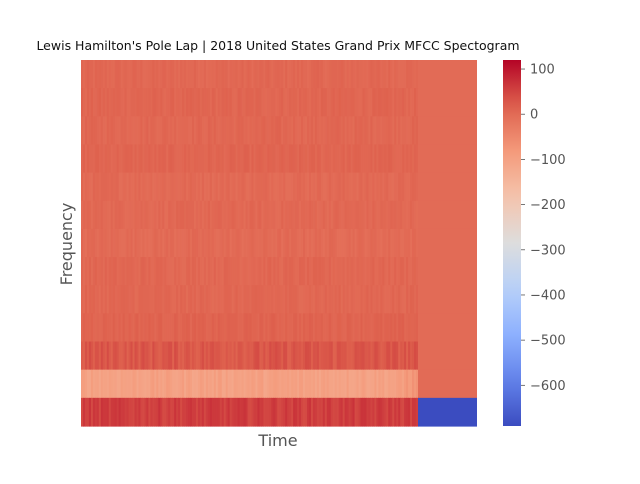  Describe the element at coordinates (66, 244) in the screenshot. I see `y-axis-label: Frequency` at that location.